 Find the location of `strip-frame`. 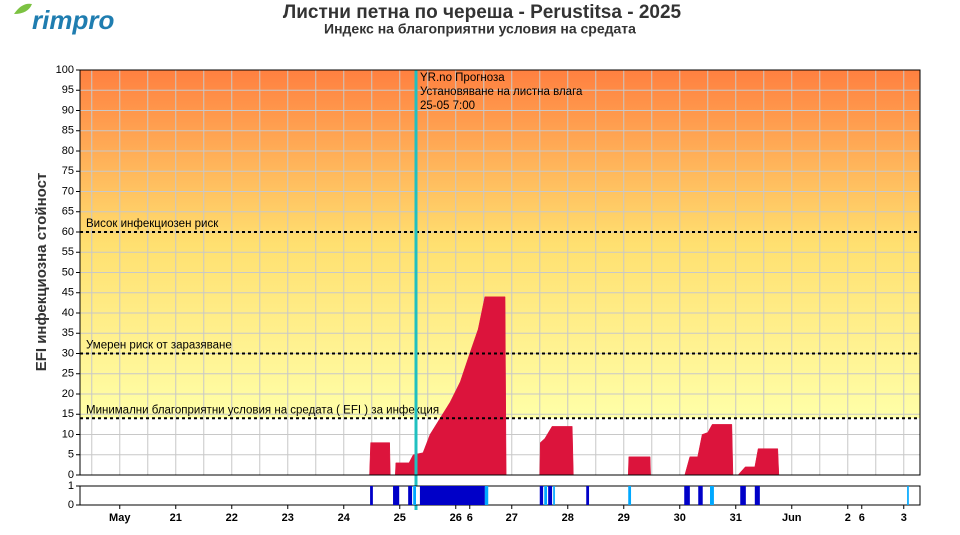

strip-frame is located at coordinates (500, 495).